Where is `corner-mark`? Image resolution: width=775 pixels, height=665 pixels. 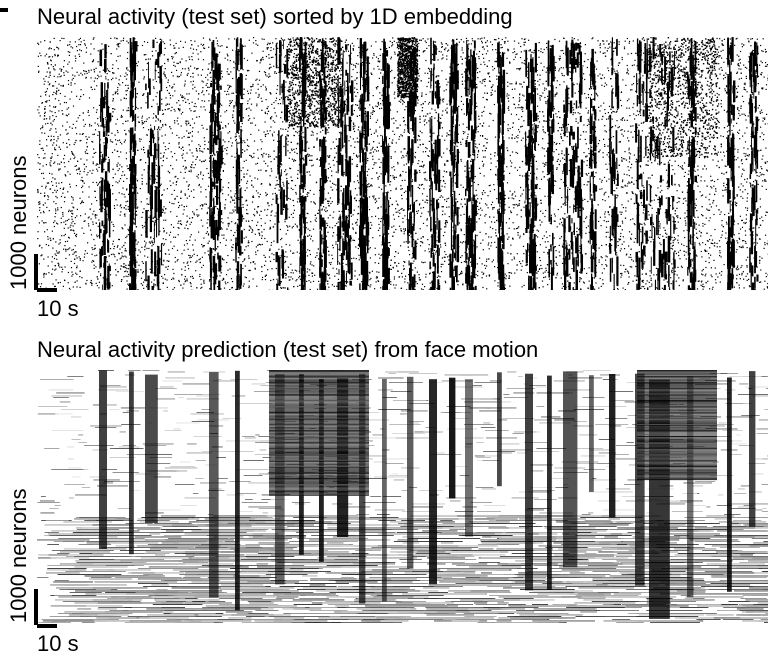 corner-mark is located at coordinates (4, 10).